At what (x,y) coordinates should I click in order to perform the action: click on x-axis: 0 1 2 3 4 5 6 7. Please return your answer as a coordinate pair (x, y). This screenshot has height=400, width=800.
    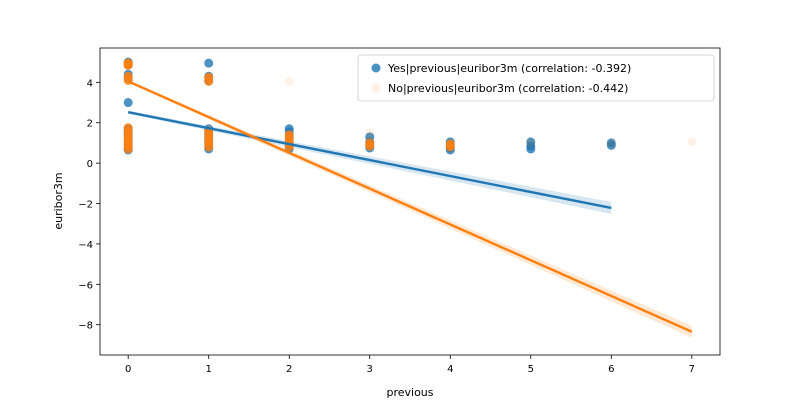
    Looking at the image, I should click on (410, 365).